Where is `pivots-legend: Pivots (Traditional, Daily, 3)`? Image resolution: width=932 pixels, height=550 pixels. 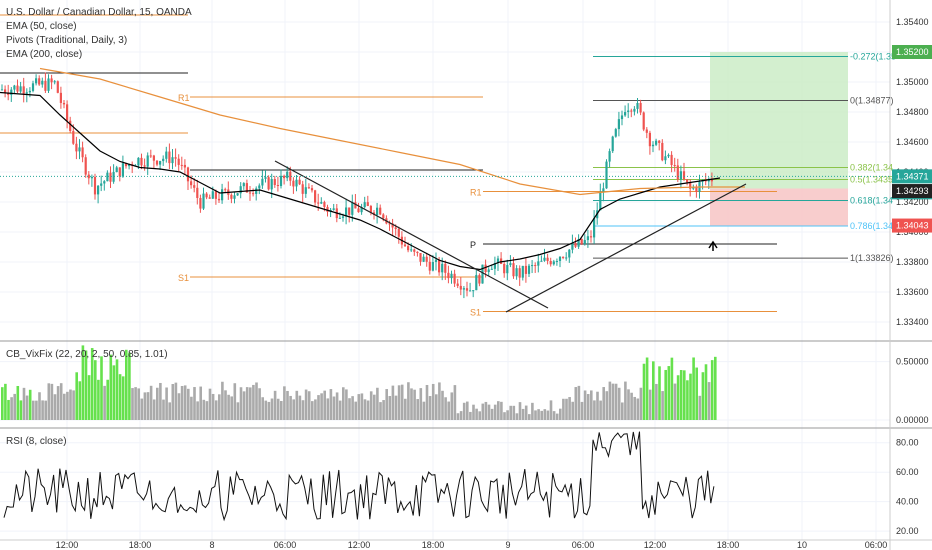
pivots-legend: Pivots (Traditional, Daily, 3) is located at coordinates (67, 40).